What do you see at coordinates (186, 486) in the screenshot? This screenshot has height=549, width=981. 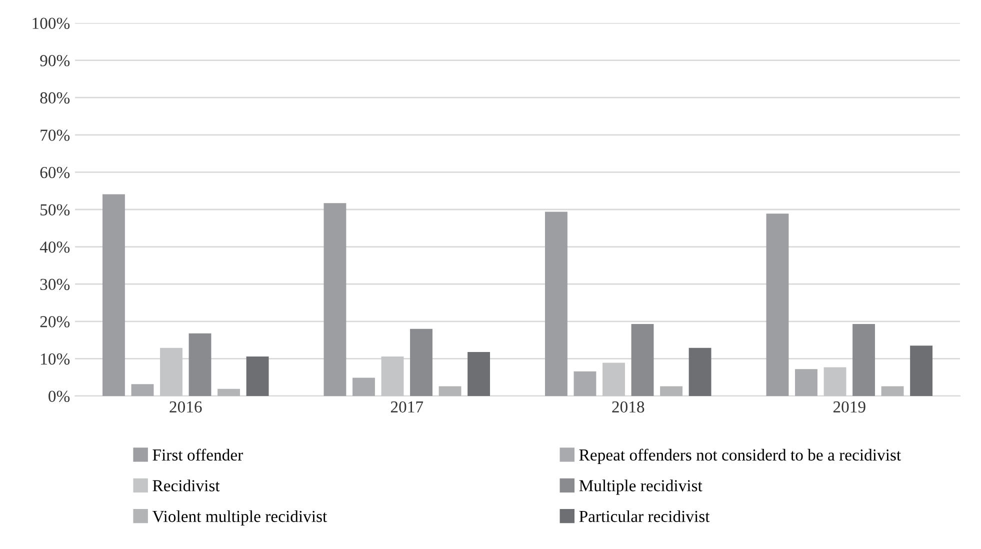 I see `legend-label: Recidivist` at bounding box center [186, 486].